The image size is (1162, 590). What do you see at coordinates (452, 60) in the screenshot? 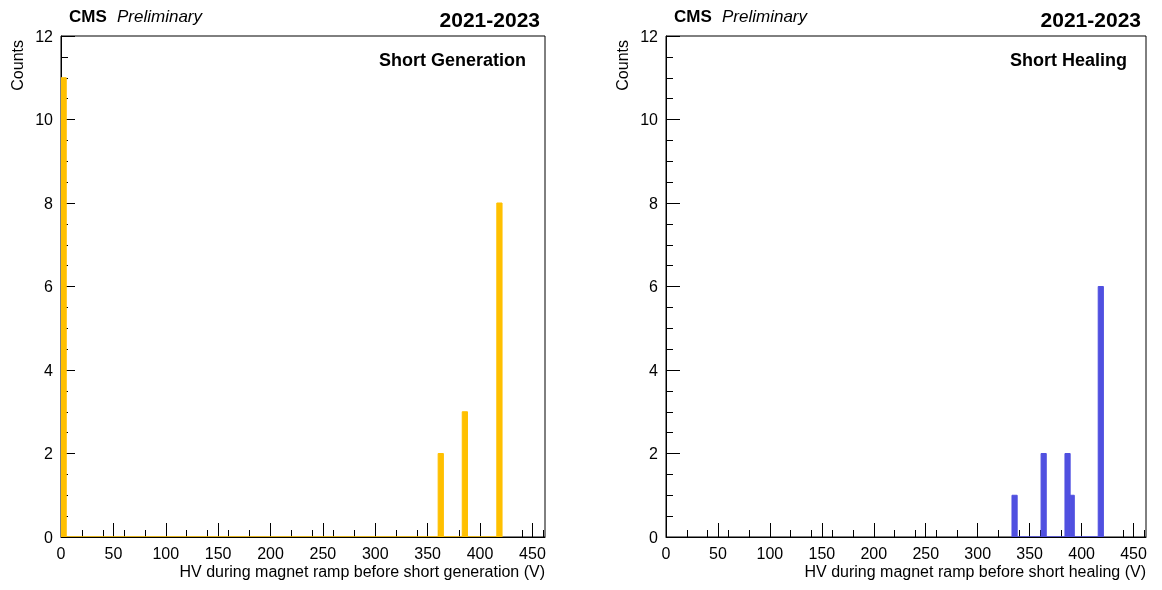
I see `text: Short Generation` at bounding box center [452, 60].